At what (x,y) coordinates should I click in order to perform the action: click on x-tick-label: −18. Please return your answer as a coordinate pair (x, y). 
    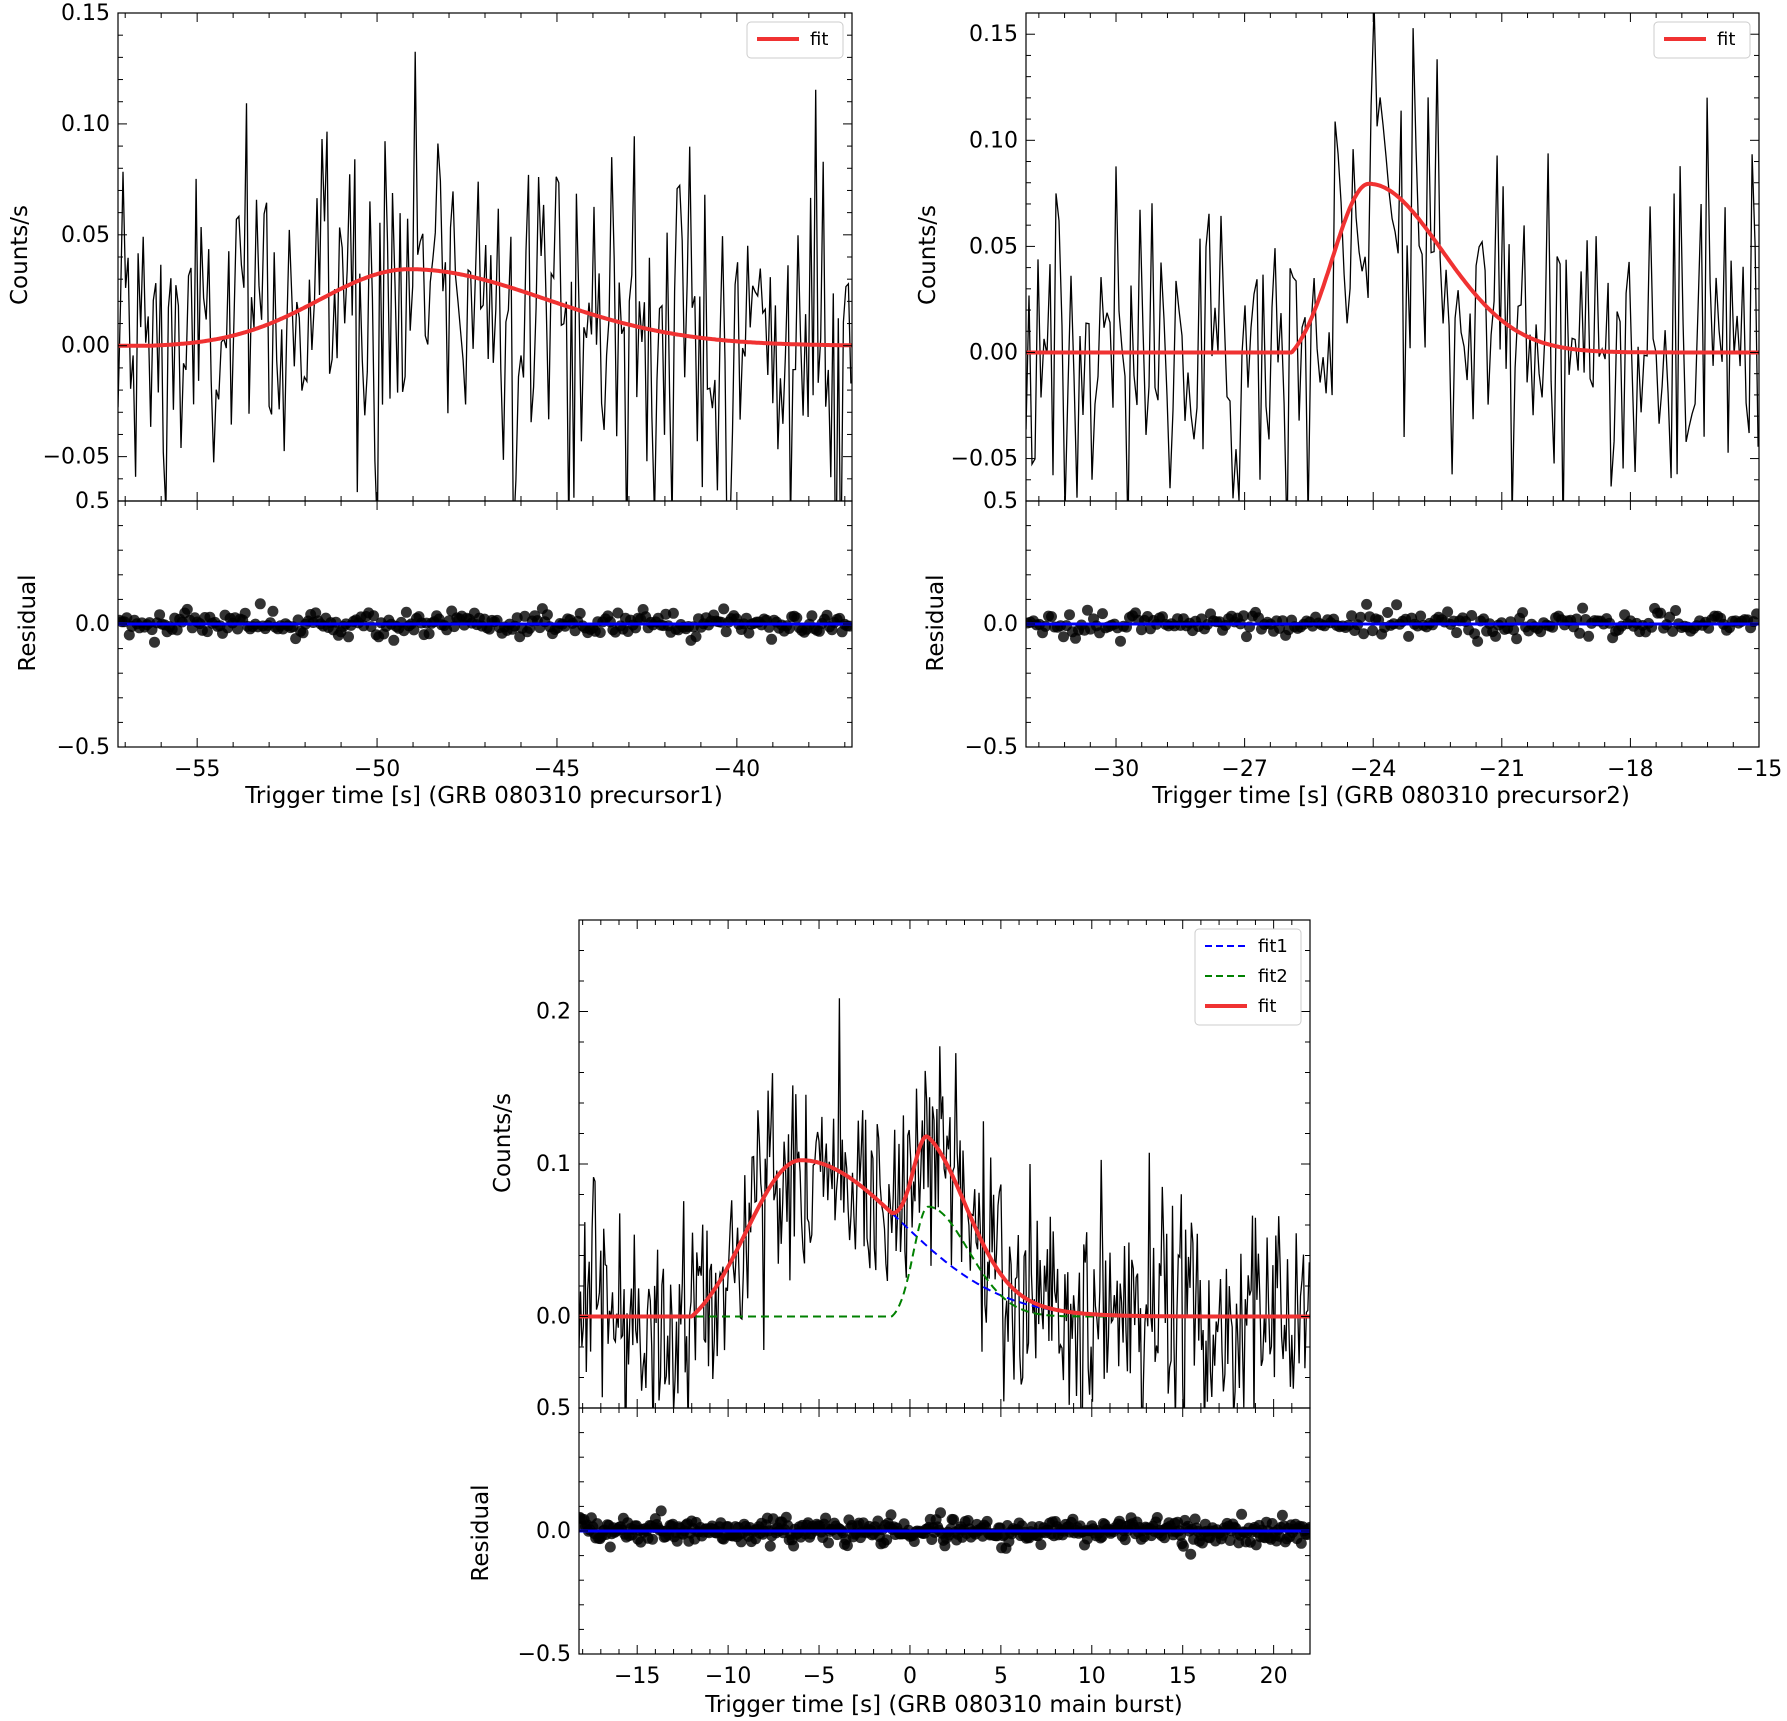
    Looking at the image, I should click on (1630, 769).